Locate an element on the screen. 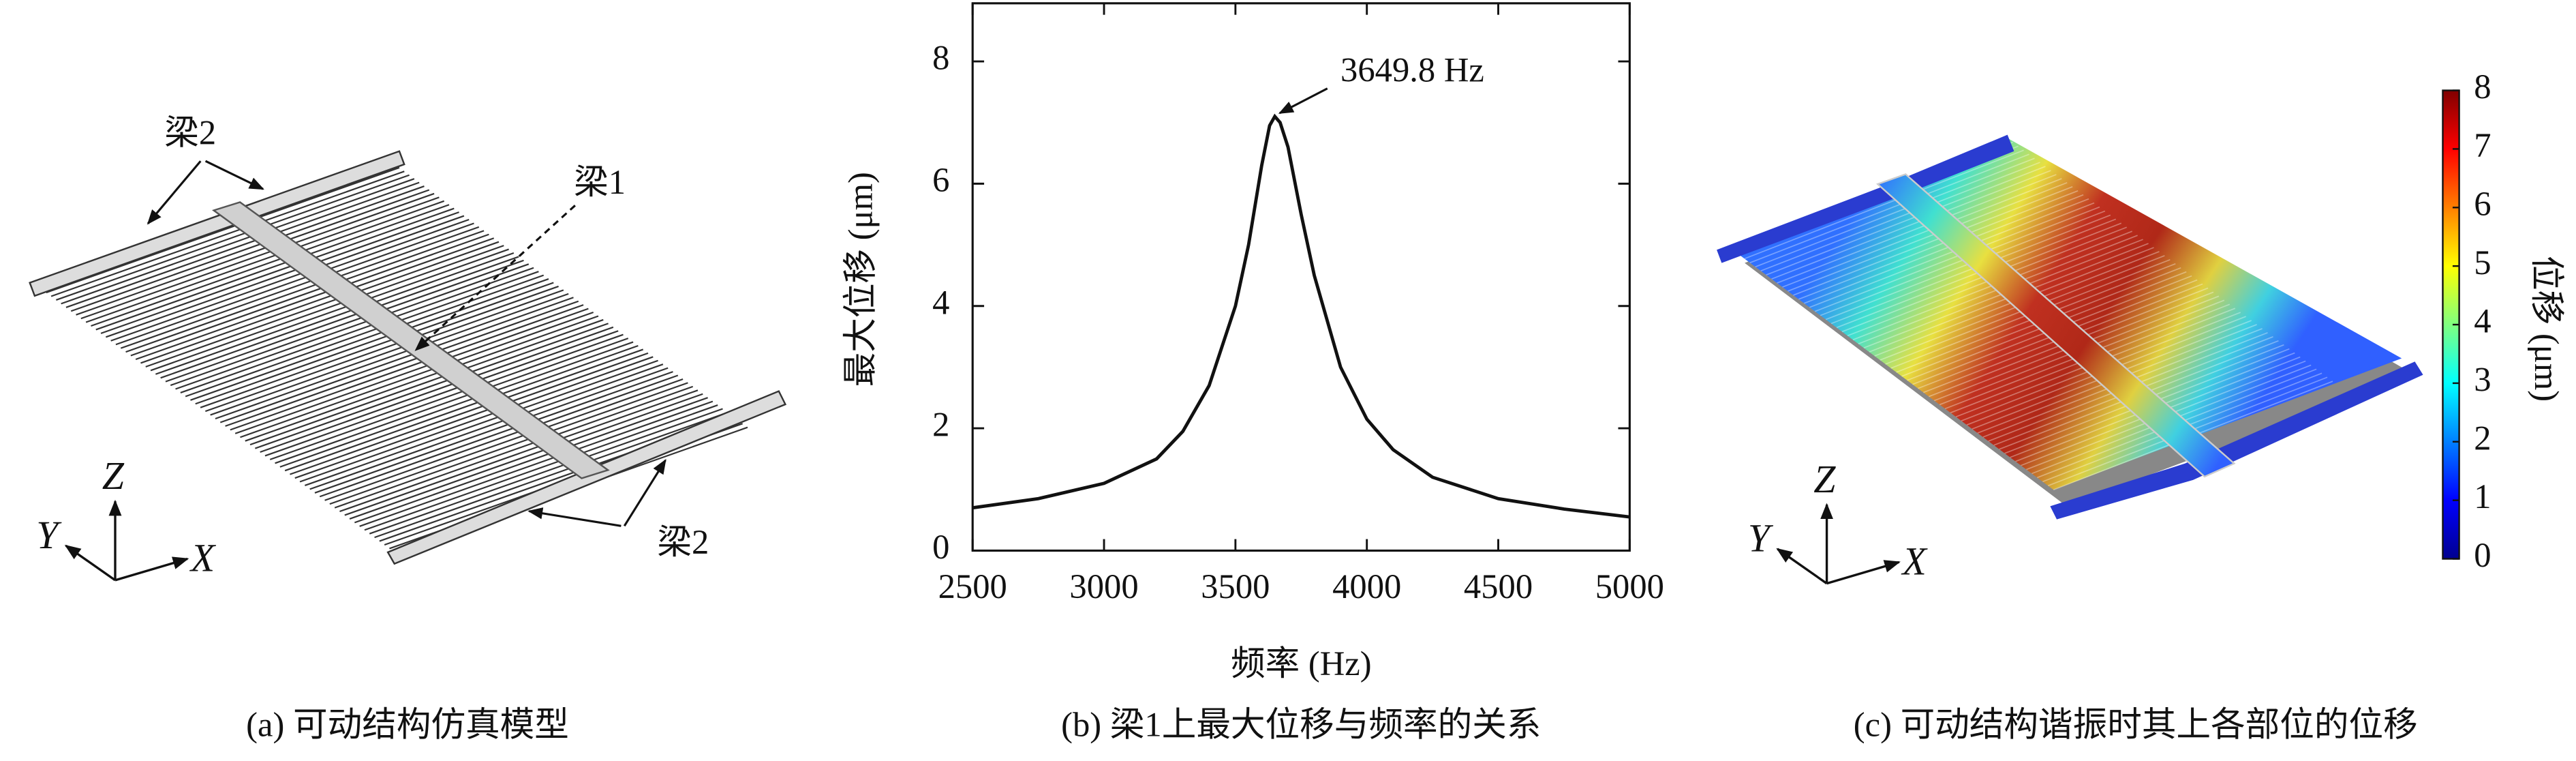 The image size is (2576, 761). y-axis-label: 最大位移 (μm) is located at coordinates (861, 279).